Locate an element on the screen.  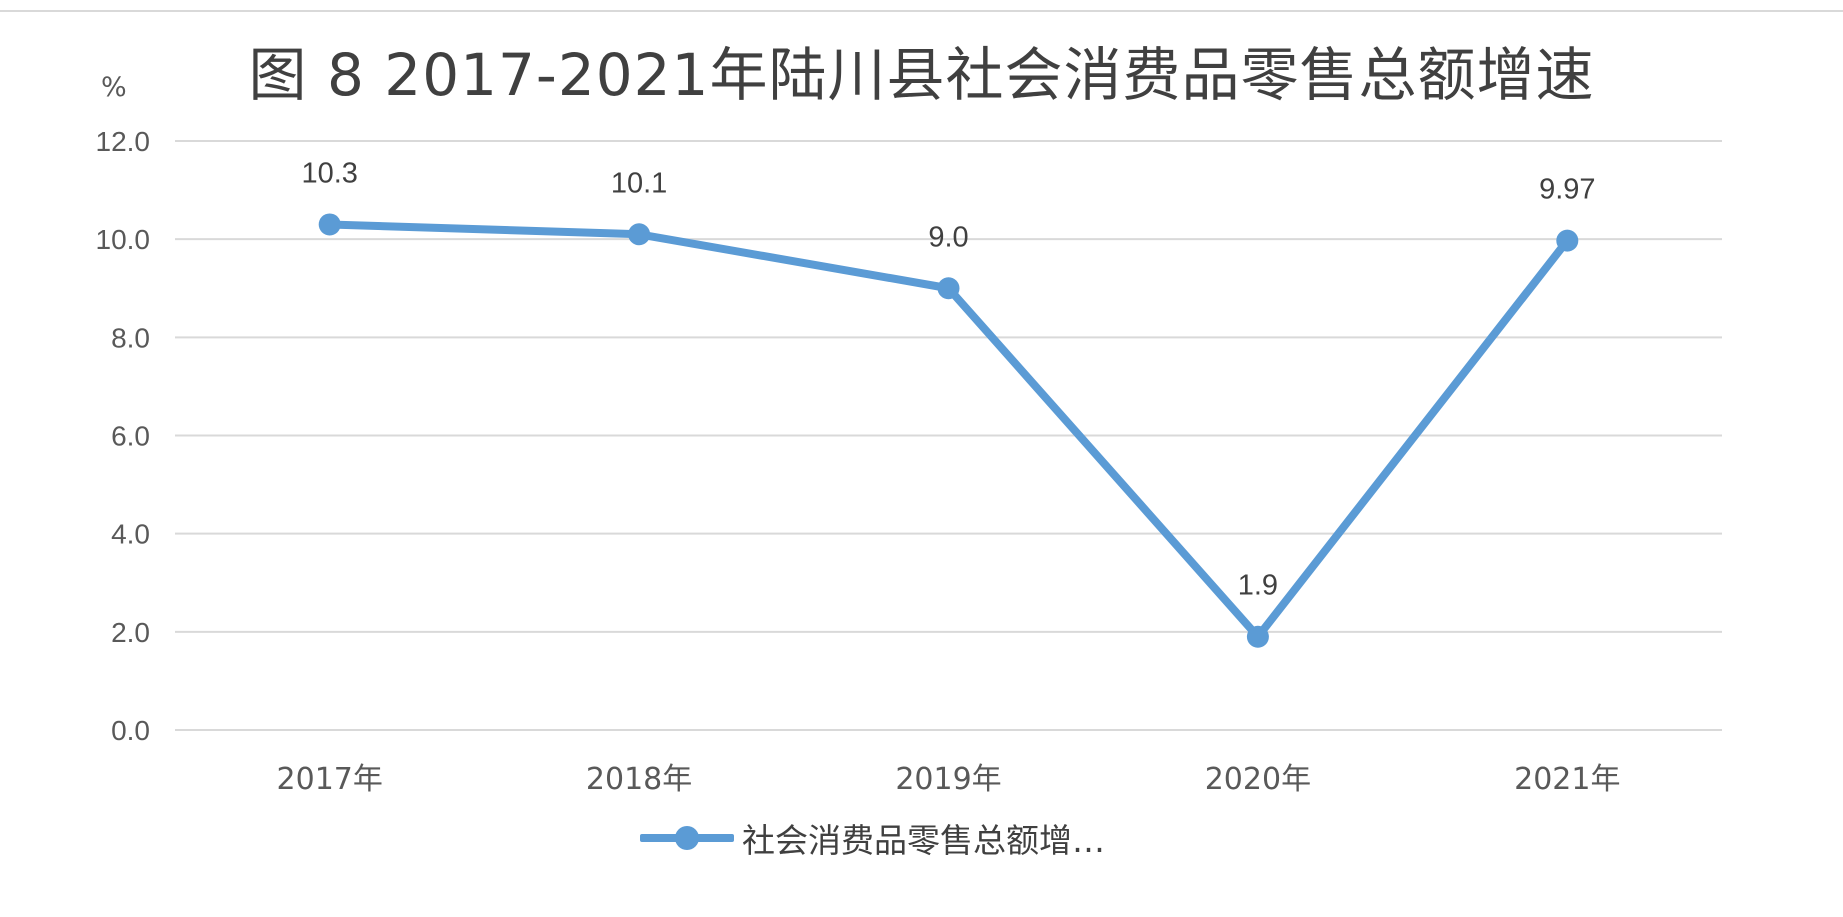
y-tick-label: 6.0 is located at coordinates (130, 436).